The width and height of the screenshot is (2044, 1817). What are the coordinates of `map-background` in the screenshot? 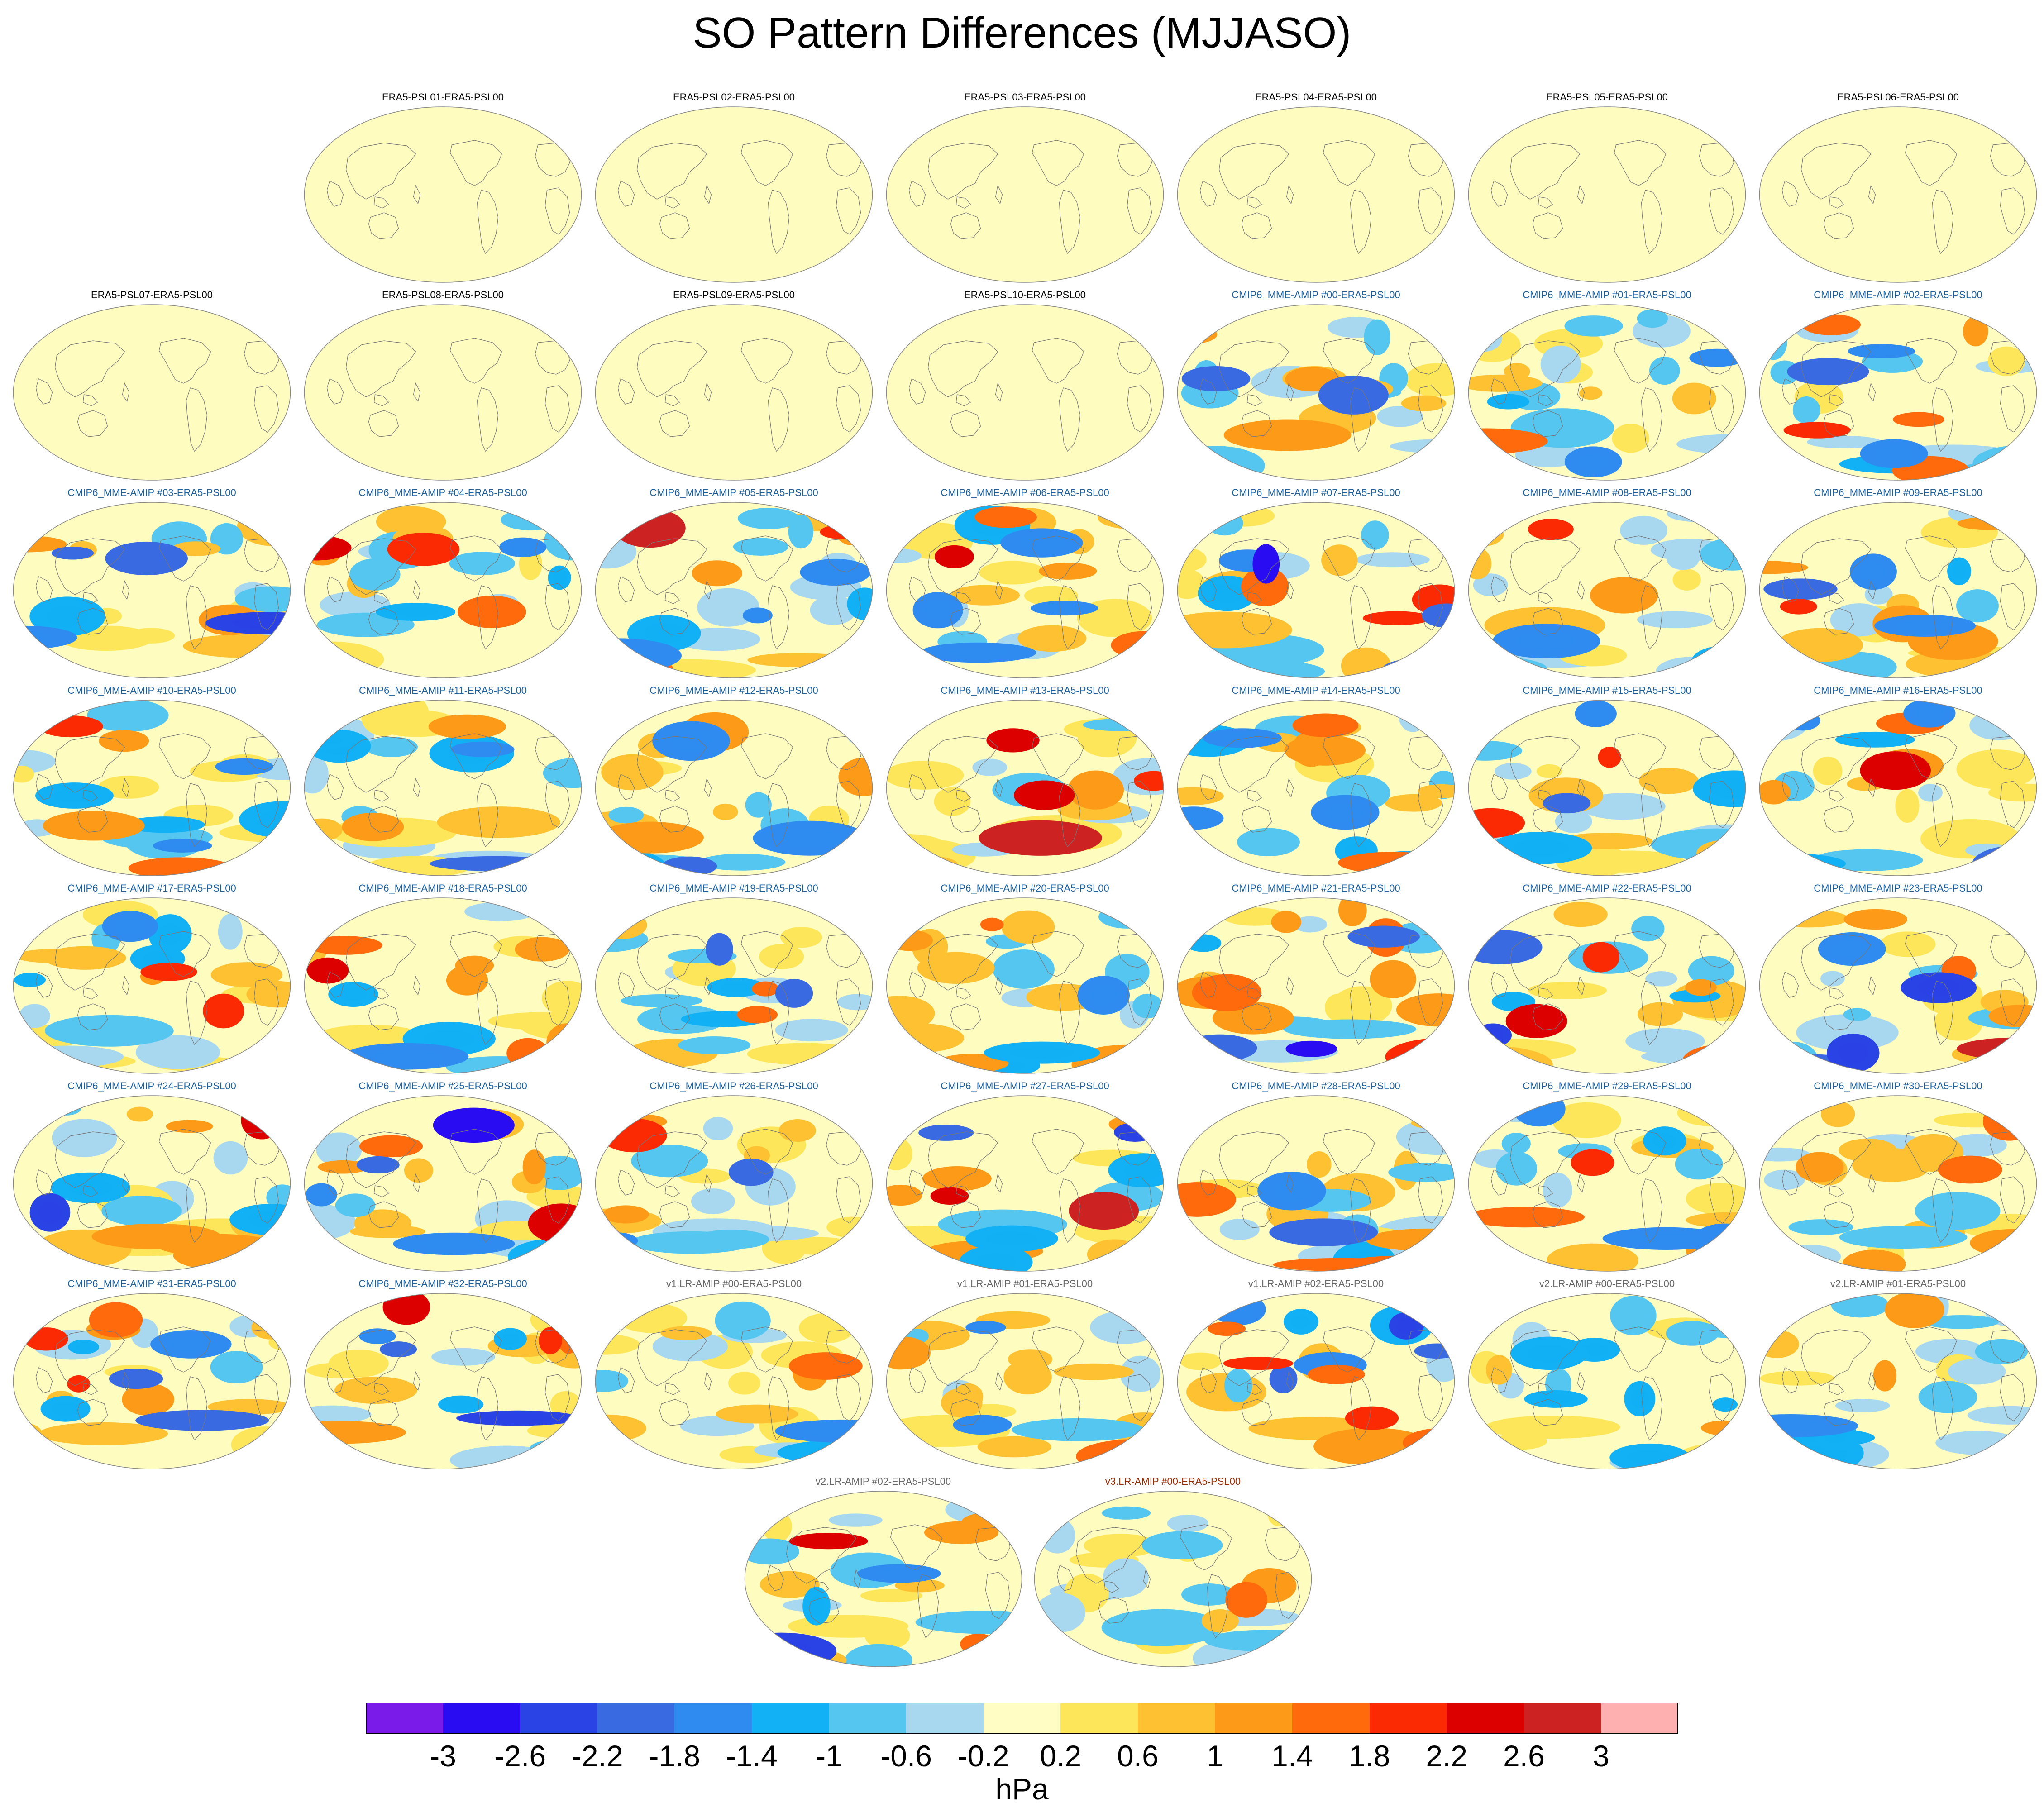 It's located at (443, 392).